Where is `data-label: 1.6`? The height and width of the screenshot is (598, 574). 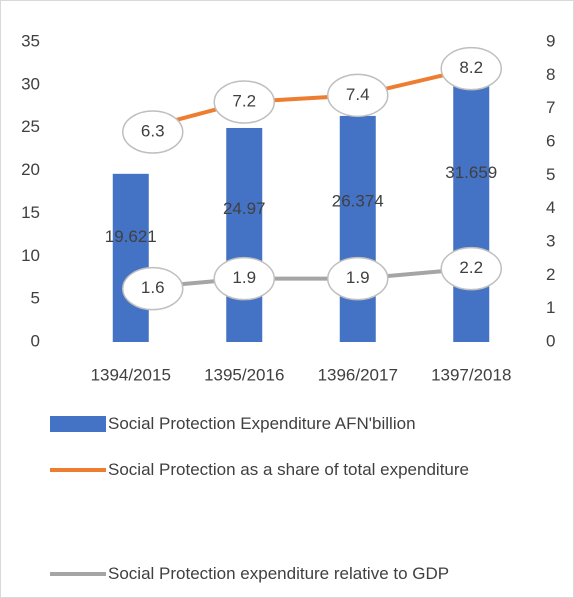 data-label: 1.6 is located at coordinates (153, 287).